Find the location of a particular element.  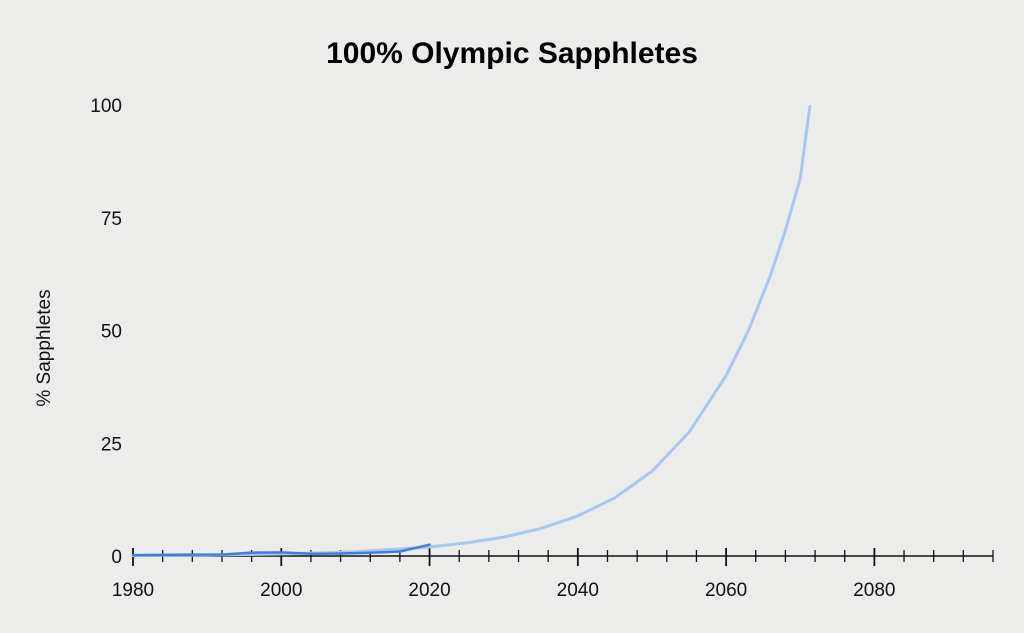

y-tick-labels: 0 25 50 75 100 is located at coordinates (106, 332).